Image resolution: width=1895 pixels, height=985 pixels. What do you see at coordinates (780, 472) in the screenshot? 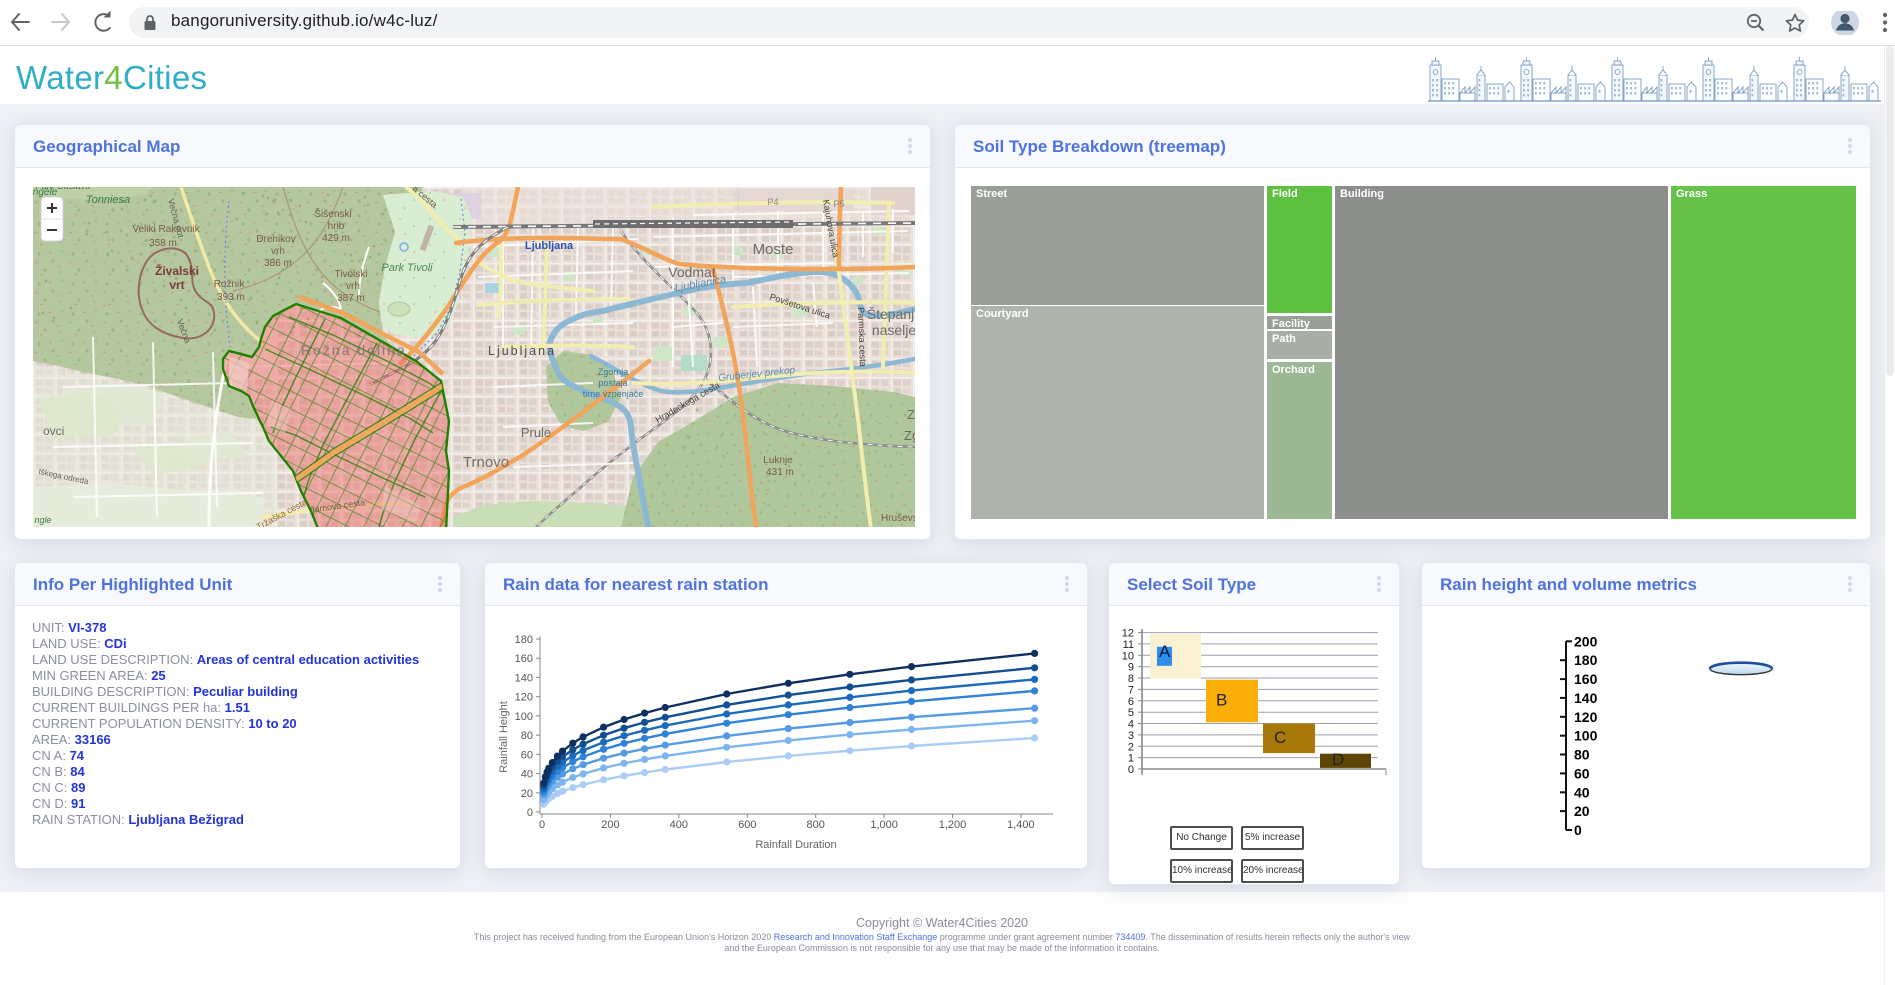
I see `svg-text: 431 m` at bounding box center [780, 472].